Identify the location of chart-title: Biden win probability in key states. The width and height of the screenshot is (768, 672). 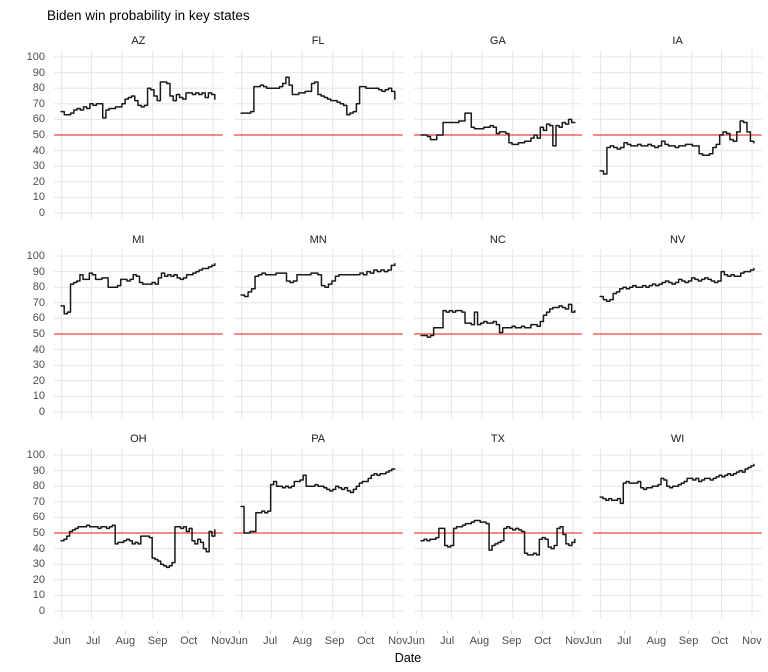
(148, 15).